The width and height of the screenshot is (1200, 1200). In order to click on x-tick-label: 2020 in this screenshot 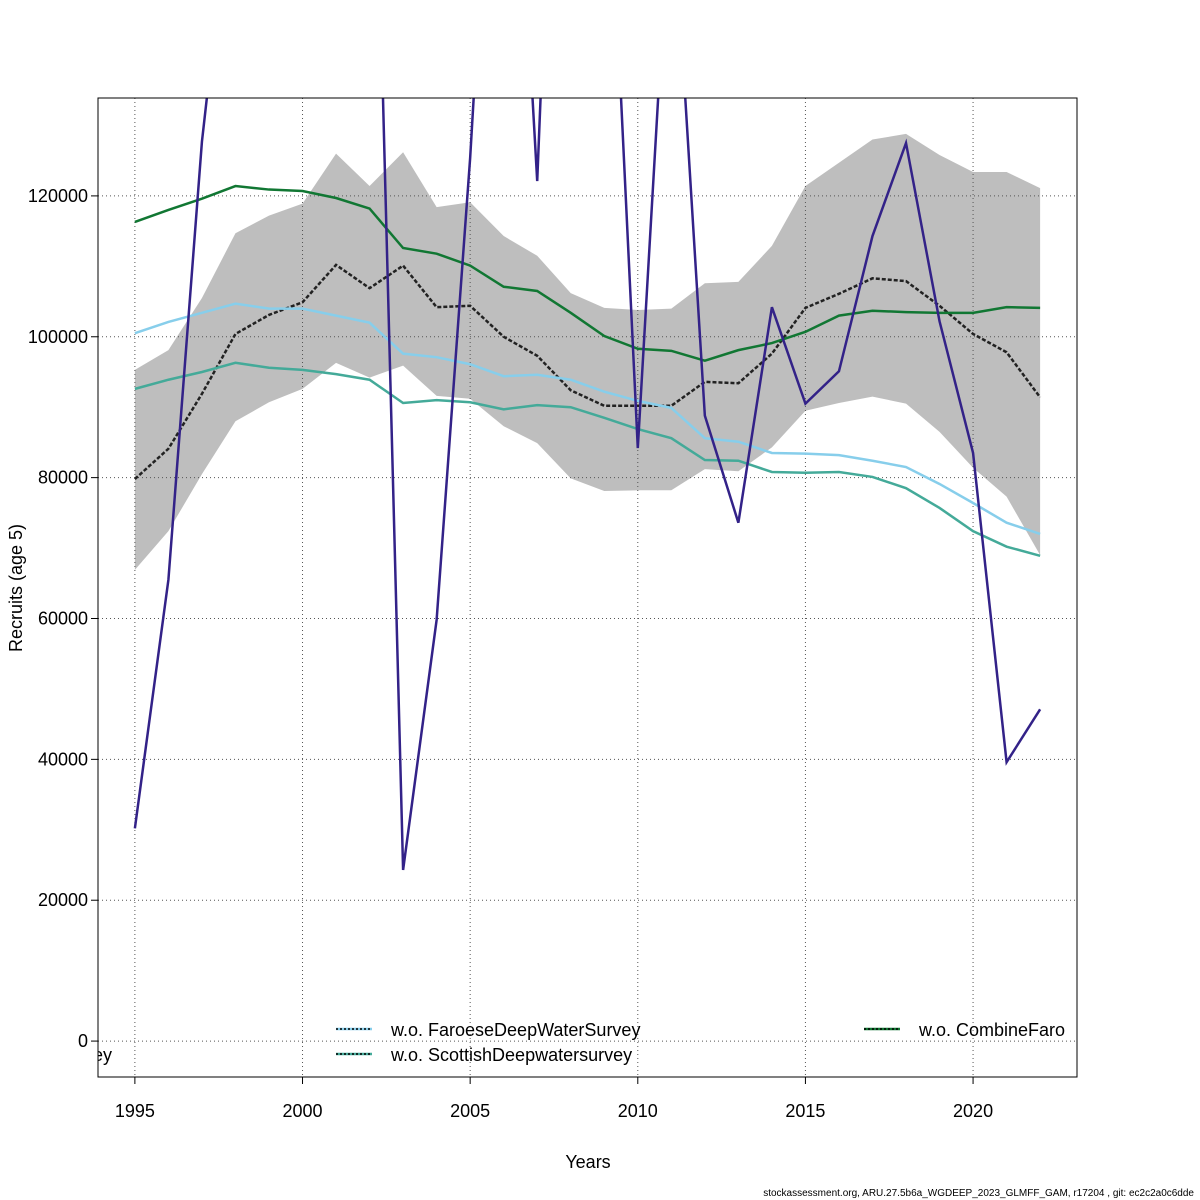, I will do `click(973, 1111)`.